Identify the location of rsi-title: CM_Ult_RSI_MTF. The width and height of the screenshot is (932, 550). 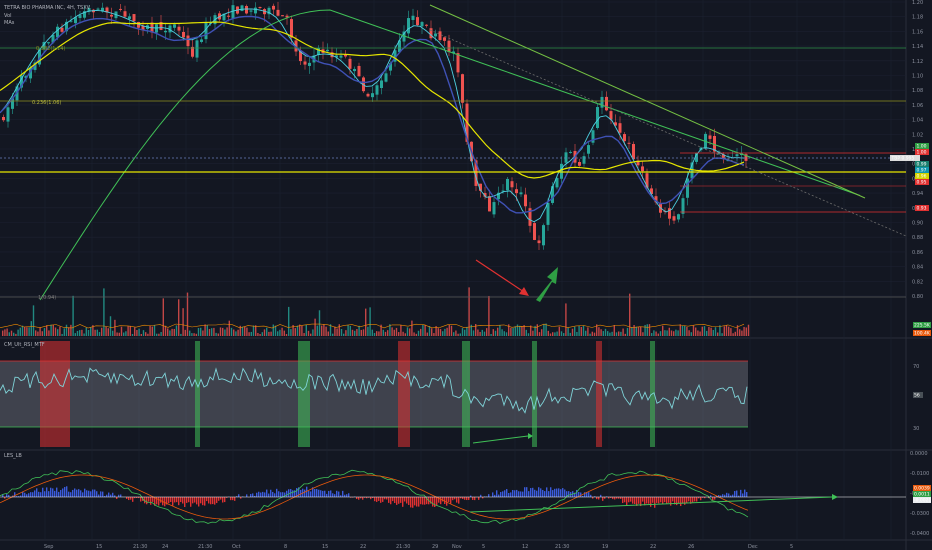
(24, 345).